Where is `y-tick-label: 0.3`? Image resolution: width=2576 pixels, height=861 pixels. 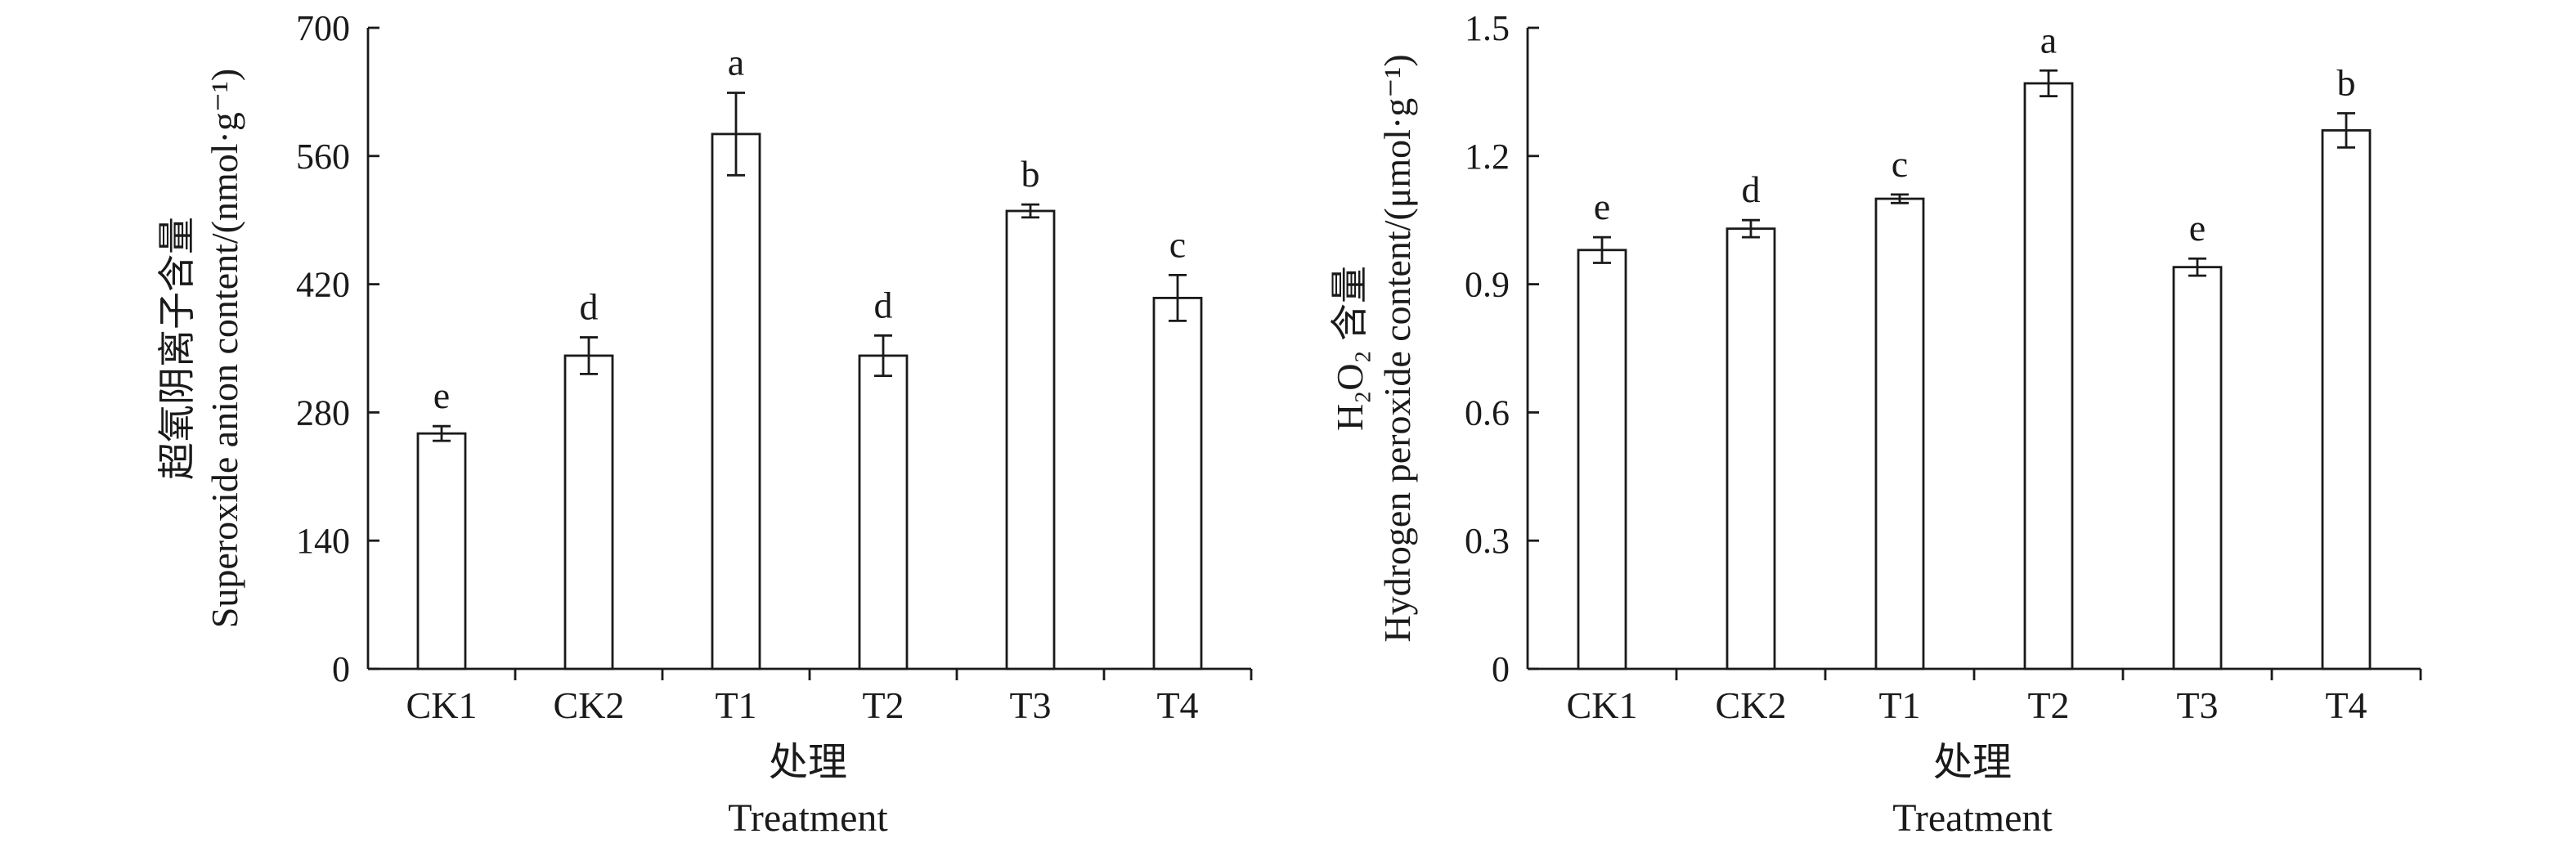
y-tick-label: 0.3 is located at coordinates (1487, 541).